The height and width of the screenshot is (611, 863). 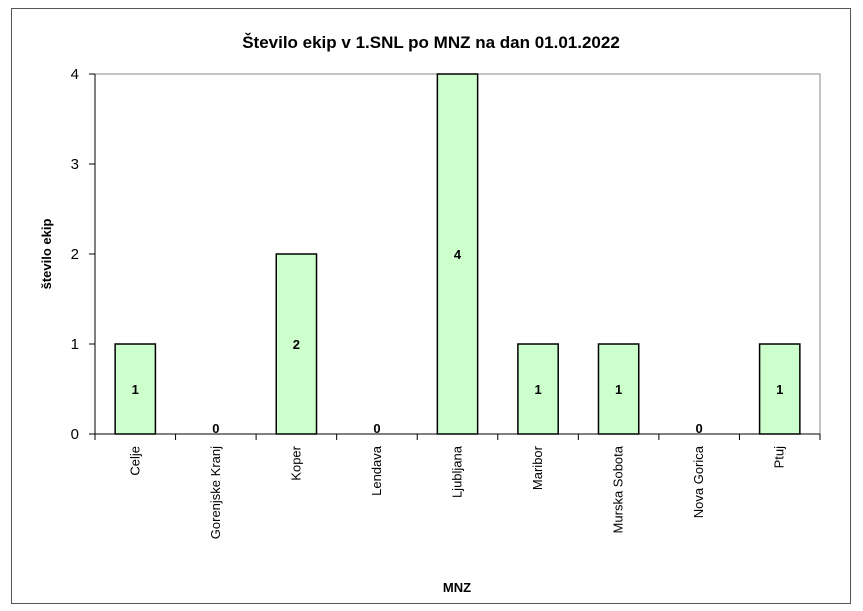 What do you see at coordinates (46, 254) in the screenshot?
I see `y-axis-title: število ekip` at bounding box center [46, 254].